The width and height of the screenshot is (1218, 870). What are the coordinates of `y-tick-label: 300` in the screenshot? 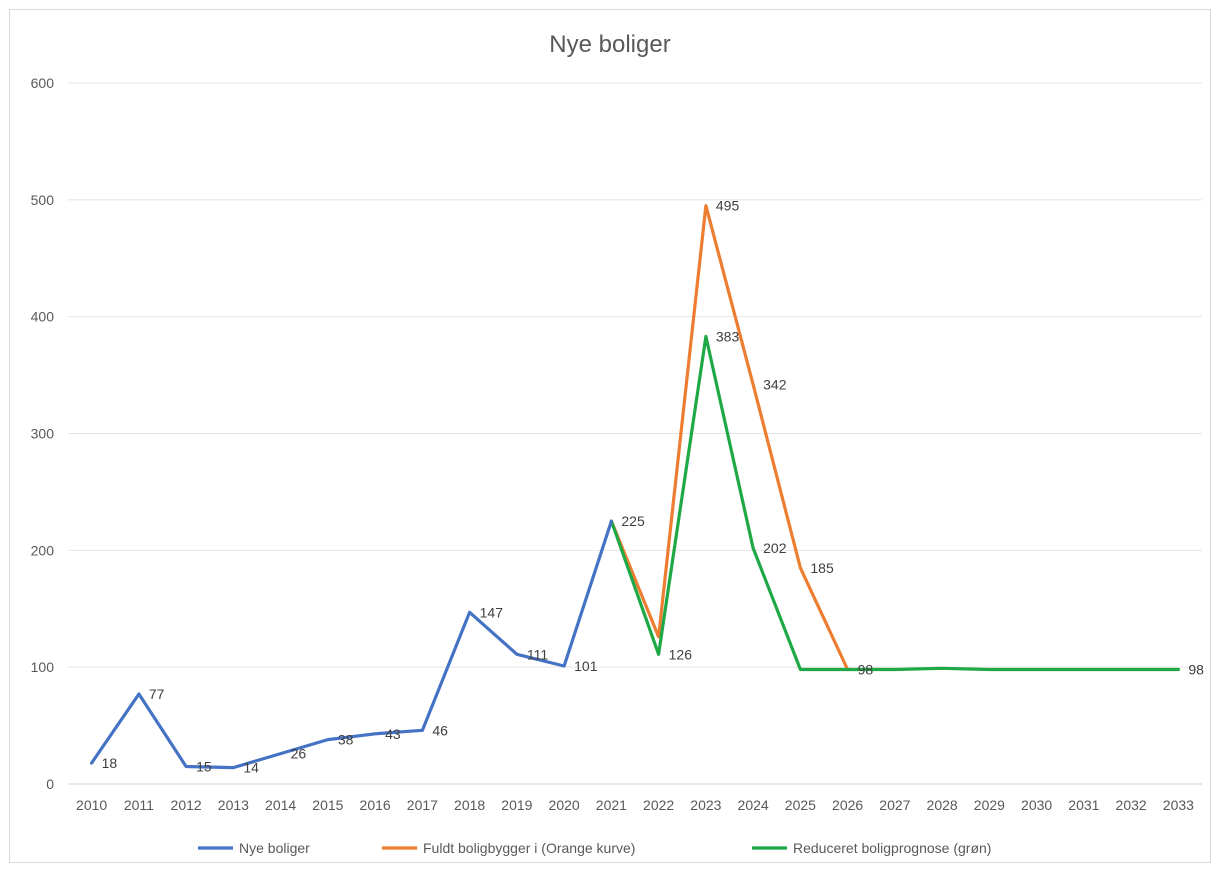 It's located at (43, 434).